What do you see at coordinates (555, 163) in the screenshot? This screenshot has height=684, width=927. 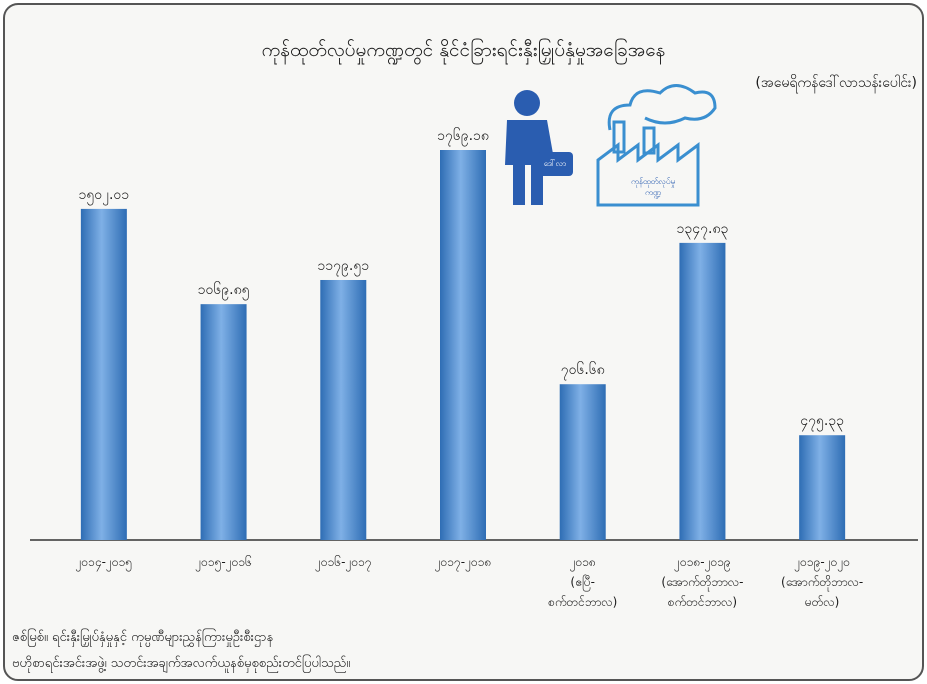 I see `annotation: ဒေါ်လာ` at bounding box center [555, 163].